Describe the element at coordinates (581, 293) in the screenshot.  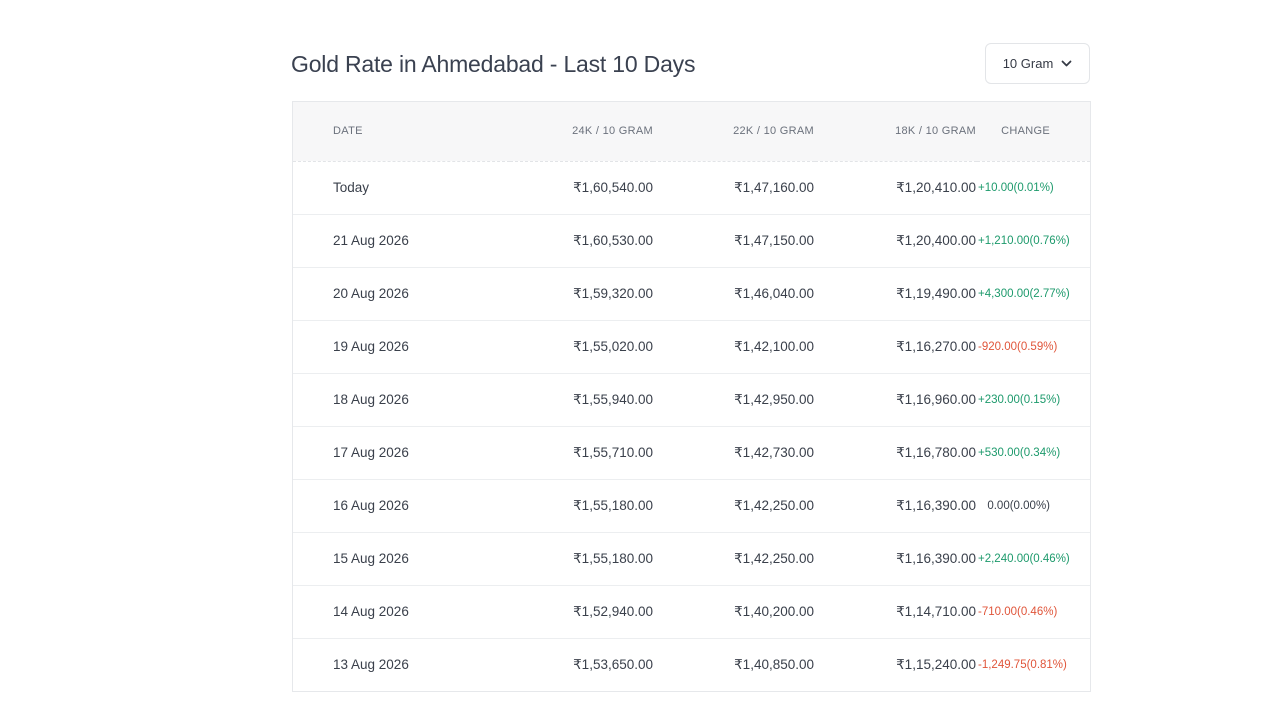
I see `cell-24k: ₹1,59,320.00` at that location.